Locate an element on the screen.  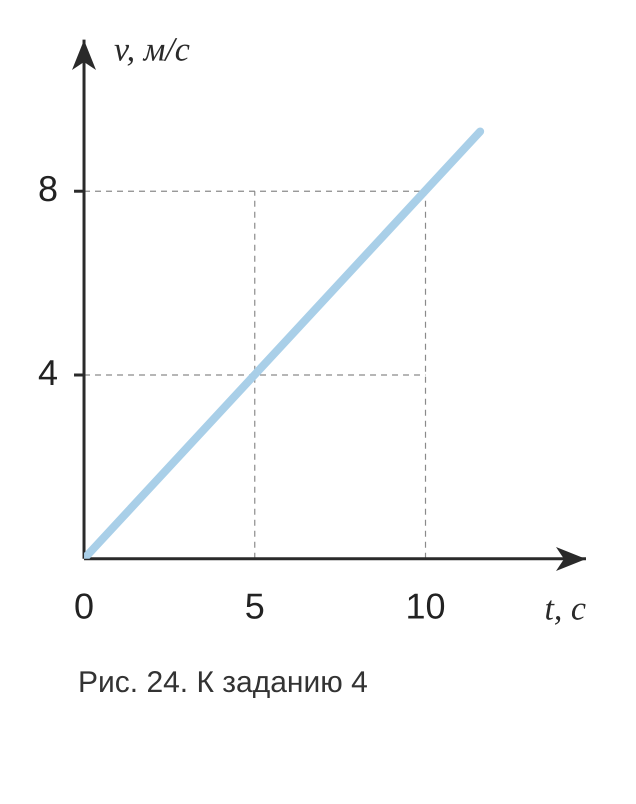
y-tick-label: 4 is located at coordinates (48, 372).